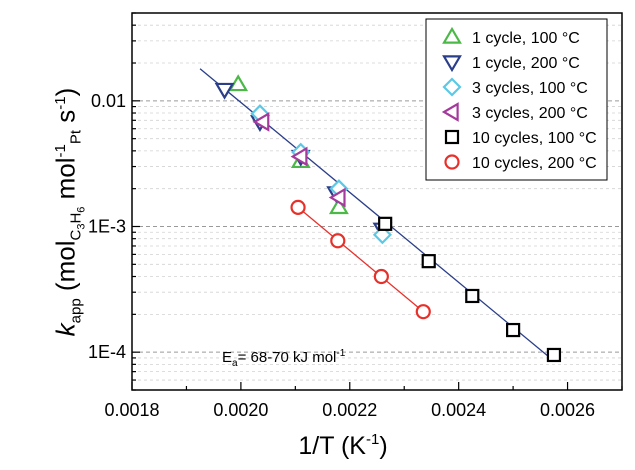 The image size is (635, 470). I want to click on y-title-c3h6: C3H6, so click(77, 223).